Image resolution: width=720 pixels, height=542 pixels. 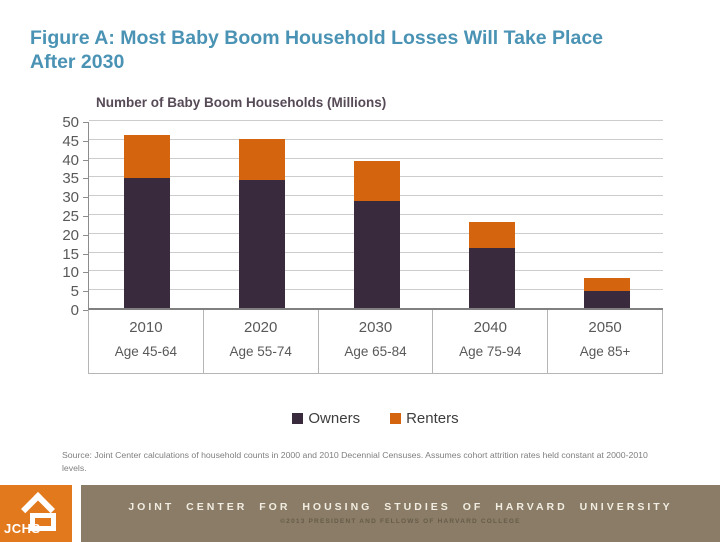 I want to click on y-tick-label-0: 0, so click(x=74, y=310).